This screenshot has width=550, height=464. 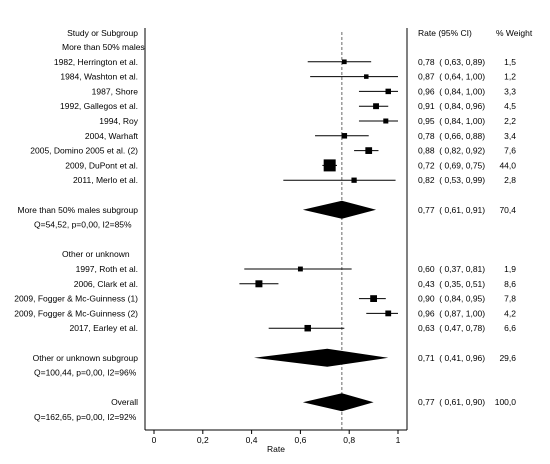 I want to click on weight-text: 100,0, so click(x=506, y=402).